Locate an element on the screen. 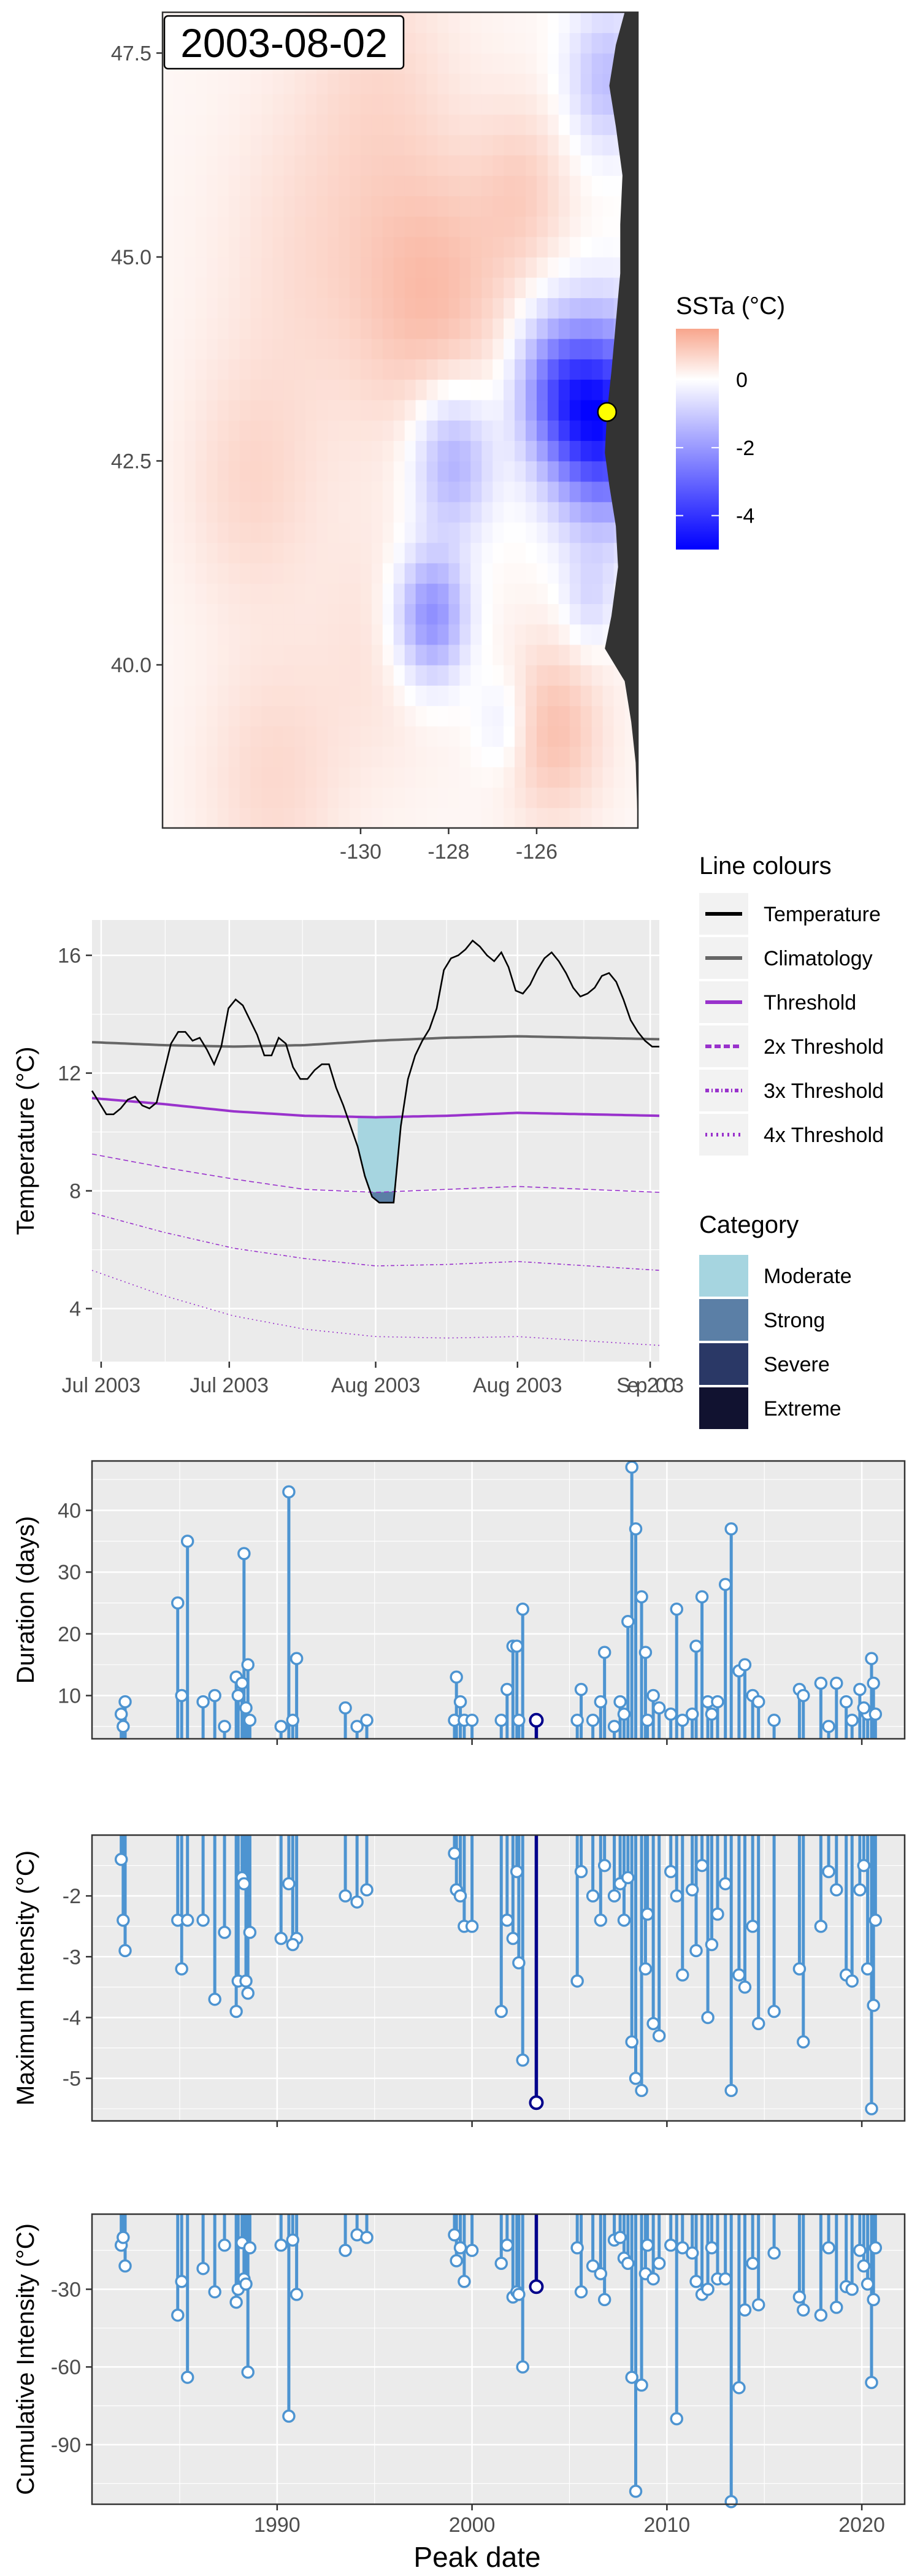 This screenshot has height=2576, width=920. max-intensity-point is located at coordinates (739, 1975).